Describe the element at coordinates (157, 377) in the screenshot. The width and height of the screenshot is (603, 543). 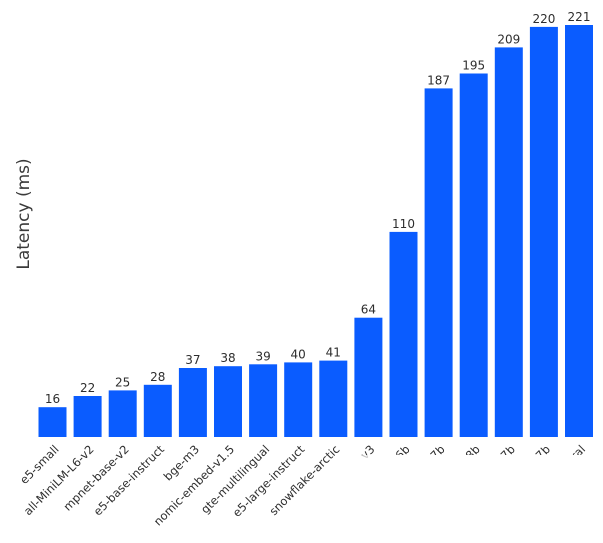
I see `bar-value-label-3: 28` at that location.